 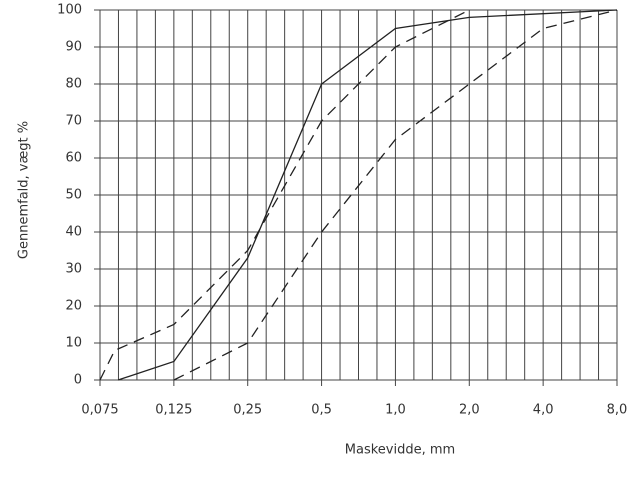 What do you see at coordinates (247, 410) in the screenshot?
I see `x-tick-label: 0,25` at bounding box center [247, 410].